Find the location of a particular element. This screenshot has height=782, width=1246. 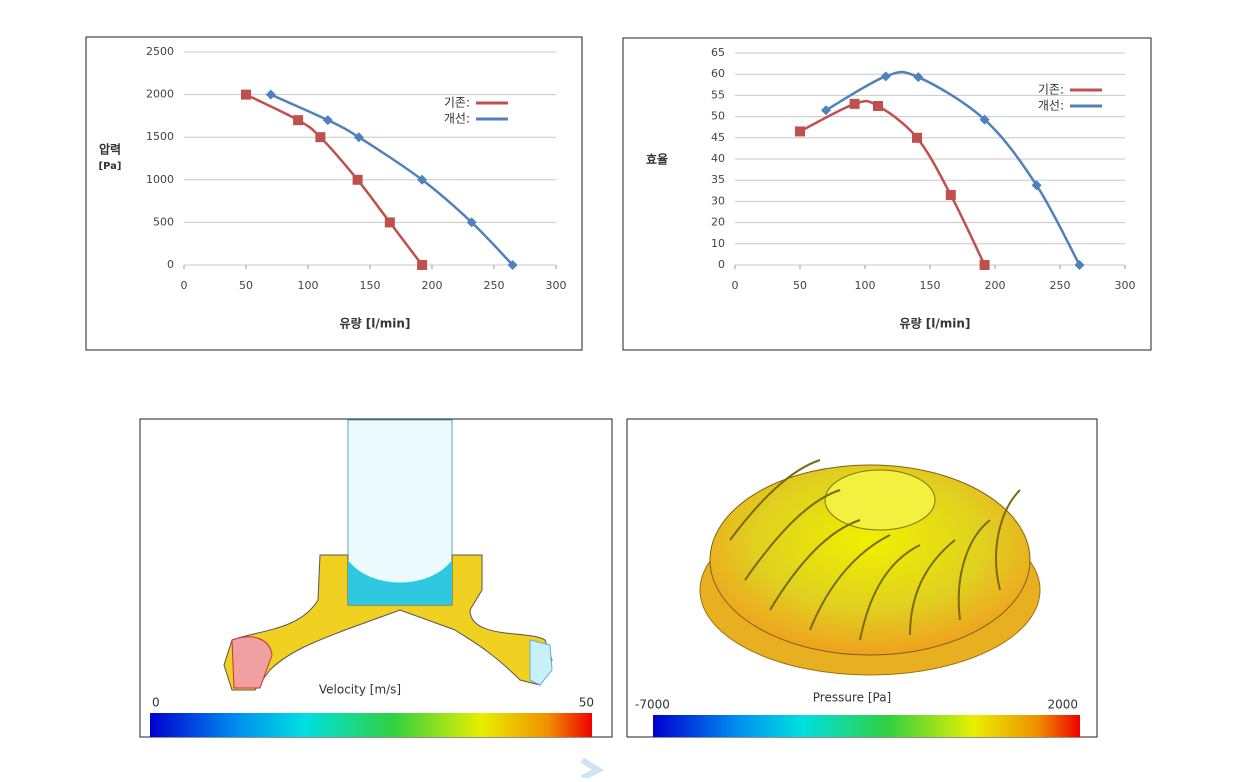

series-line is located at coordinates (953, 168).